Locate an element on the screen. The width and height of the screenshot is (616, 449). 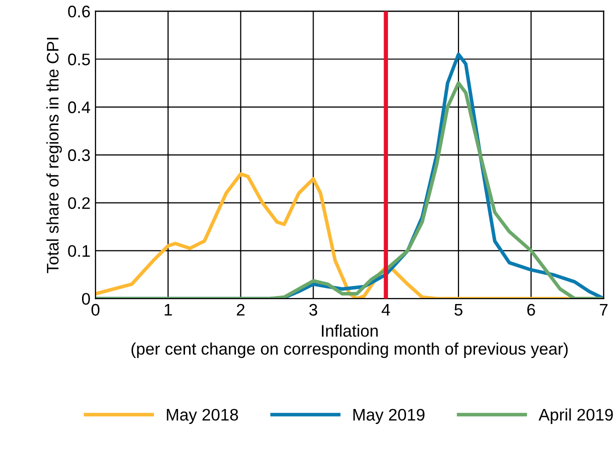
legend-label: April 2019 is located at coordinates (575, 416).